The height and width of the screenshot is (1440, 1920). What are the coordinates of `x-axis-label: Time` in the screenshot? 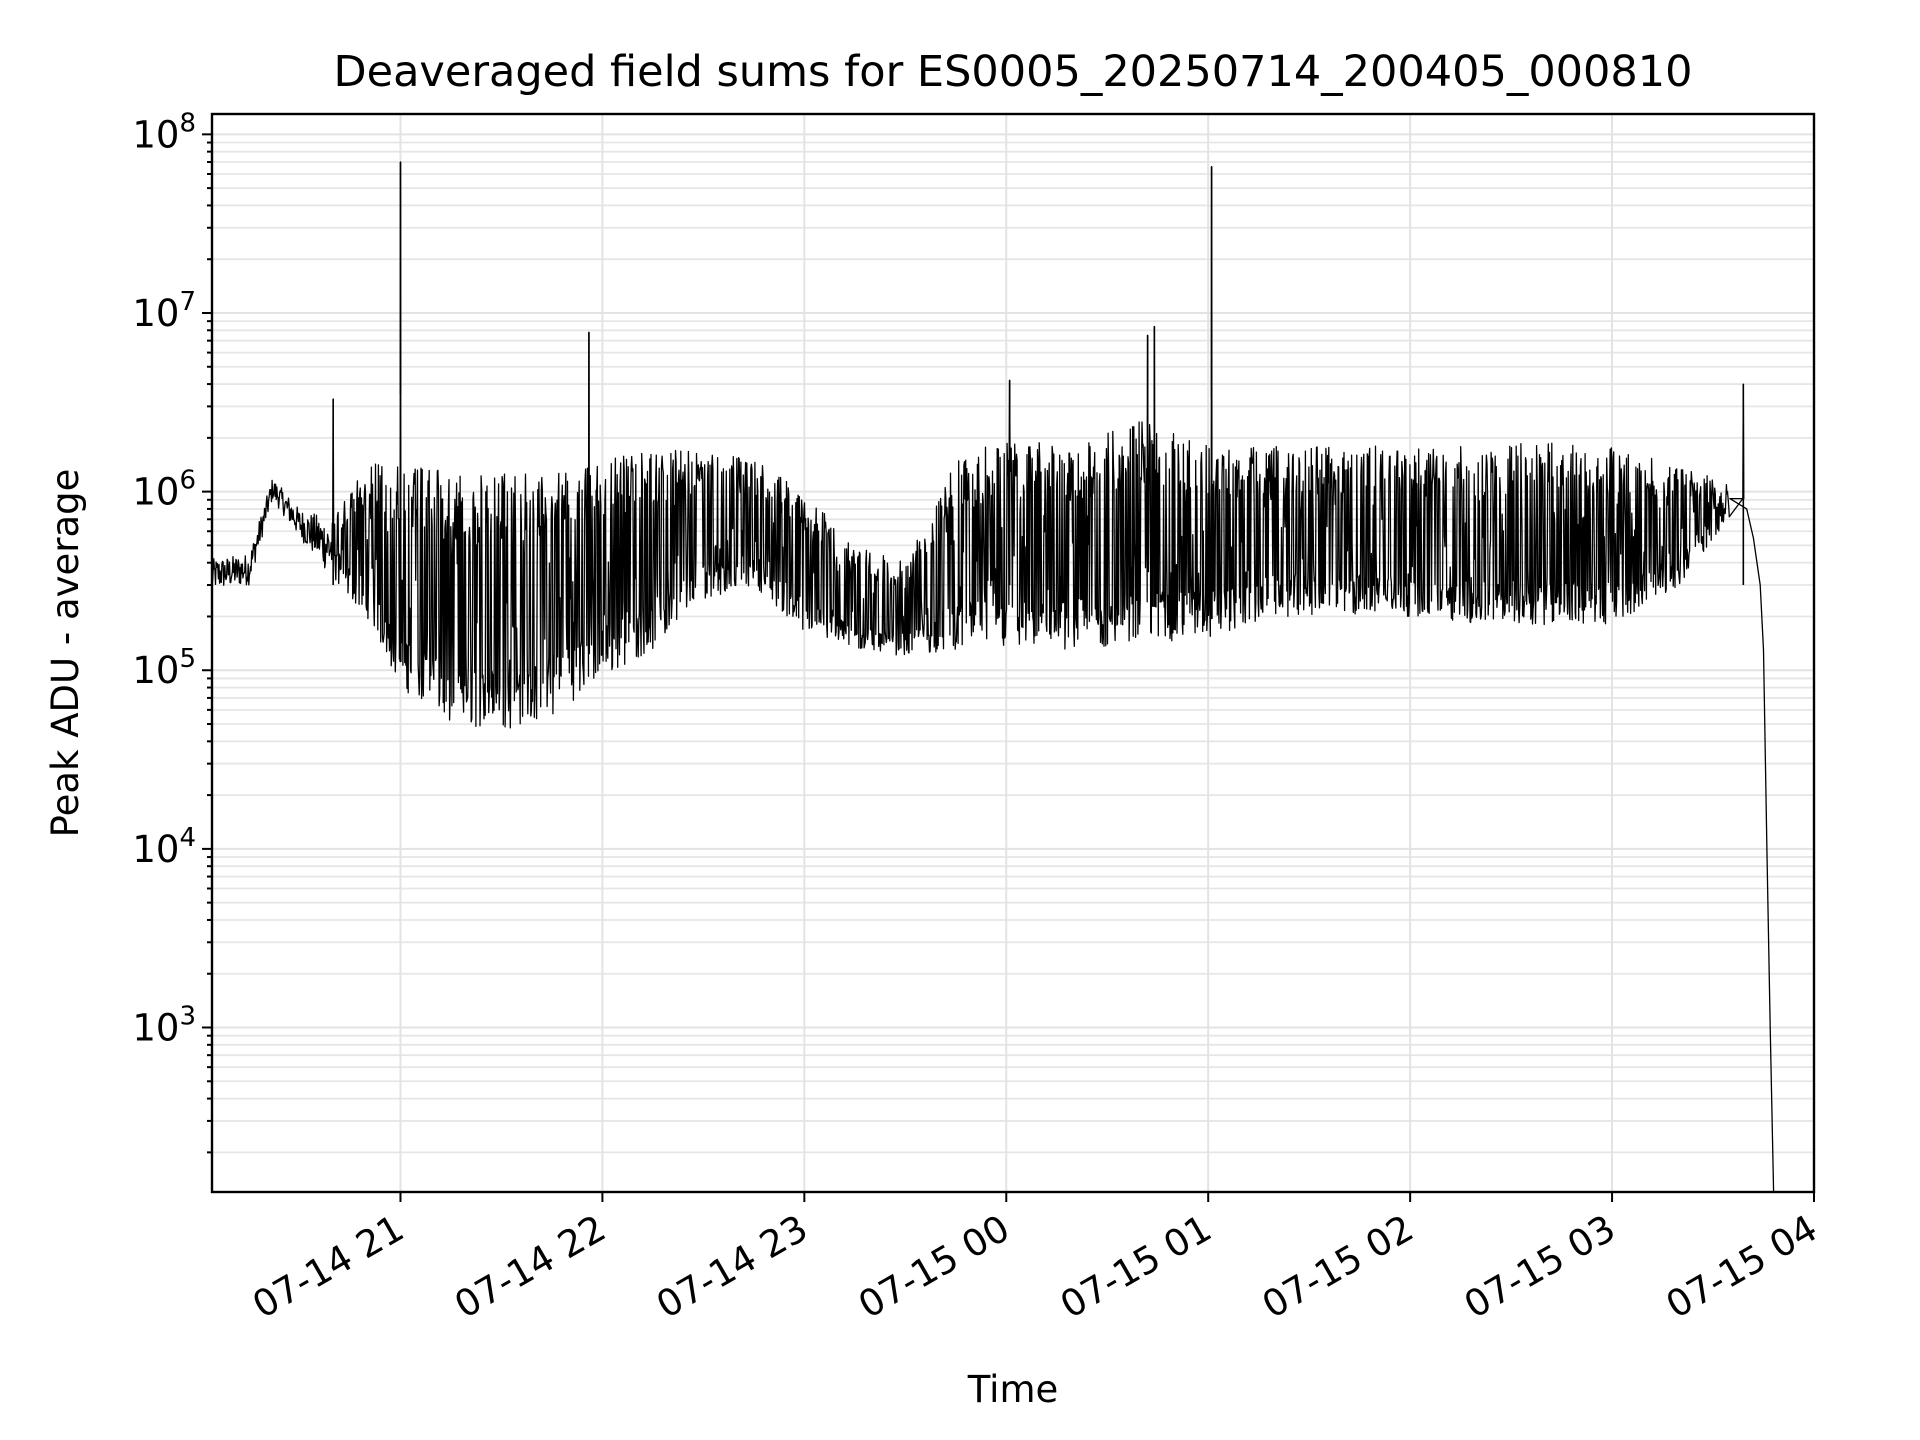 It's located at (1013, 1389).